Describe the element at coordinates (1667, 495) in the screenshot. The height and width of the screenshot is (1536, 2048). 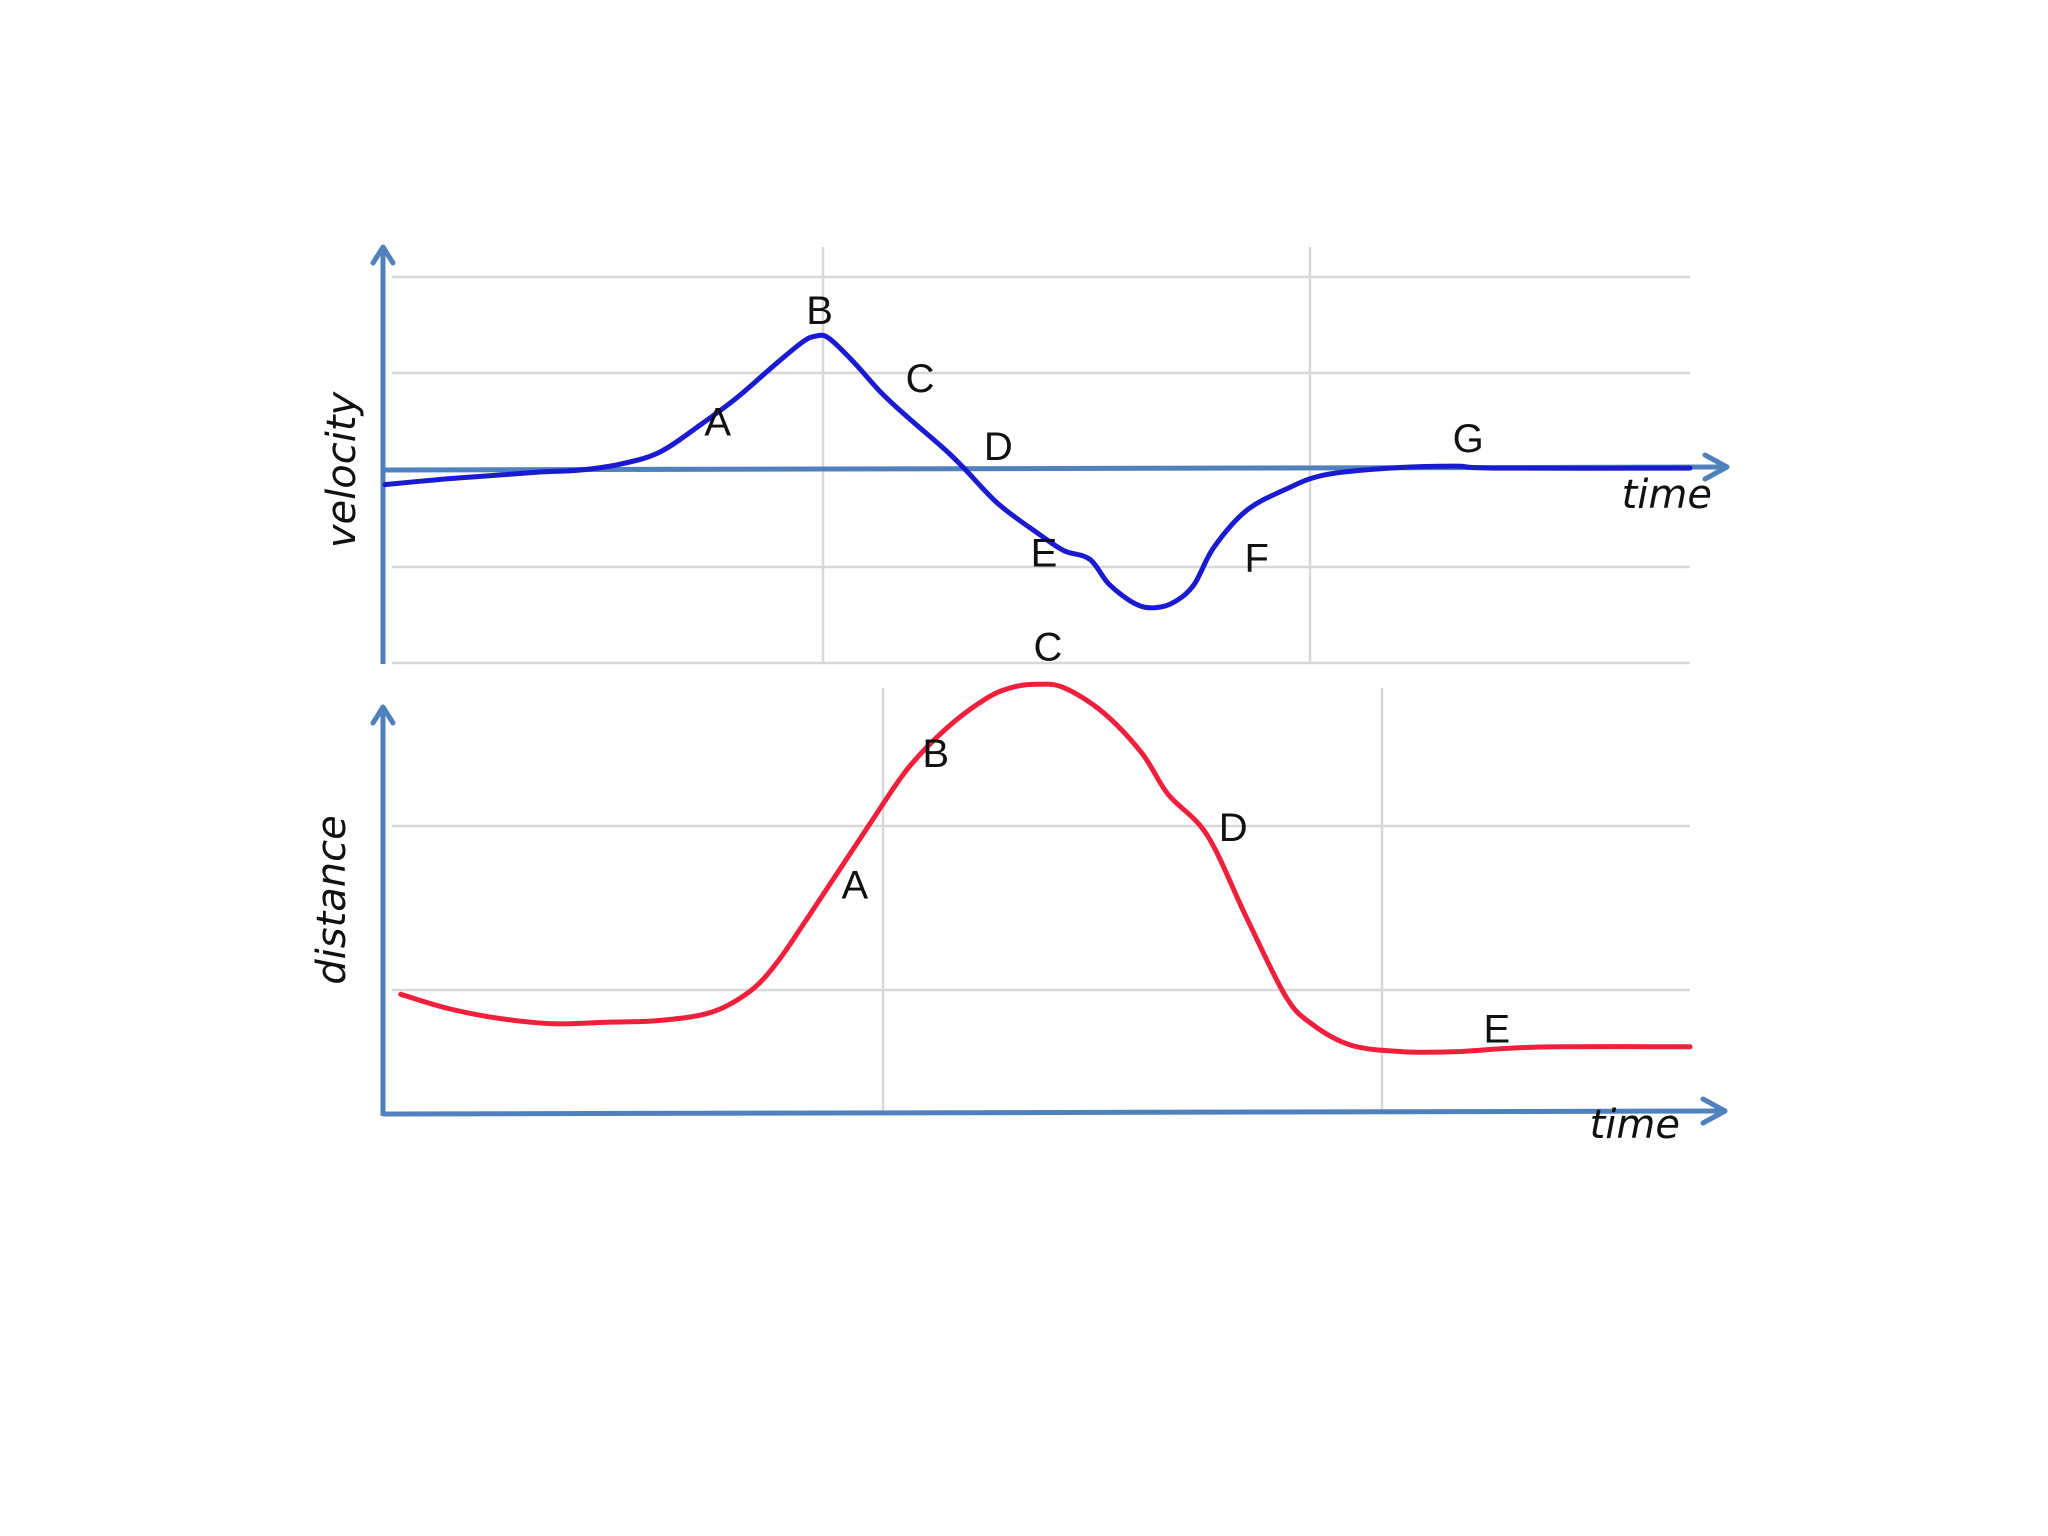
I see `velocity-x-axis-label: time` at that location.